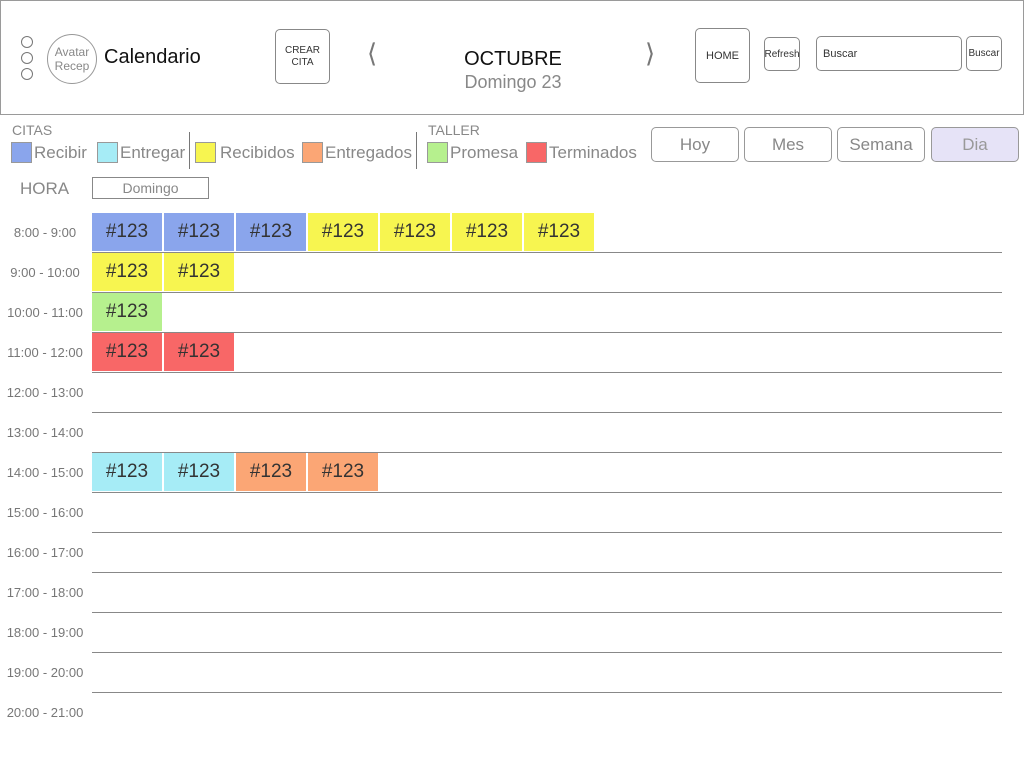 The height and width of the screenshot is (768, 1024). What do you see at coordinates (45, 188) in the screenshot?
I see `hour-column-title: HORA` at bounding box center [45, 188].